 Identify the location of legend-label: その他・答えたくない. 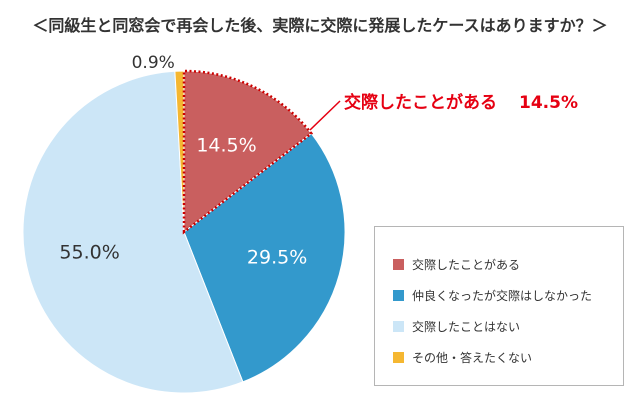
(472, 357).